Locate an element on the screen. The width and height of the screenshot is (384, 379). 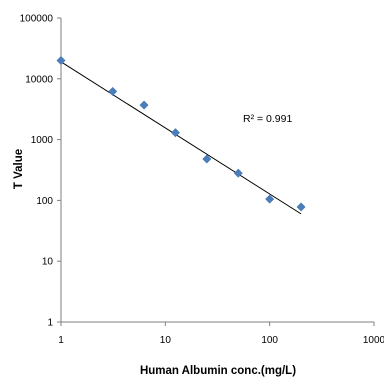
x-tick-label: 10 is located at coordinates (166, 340).